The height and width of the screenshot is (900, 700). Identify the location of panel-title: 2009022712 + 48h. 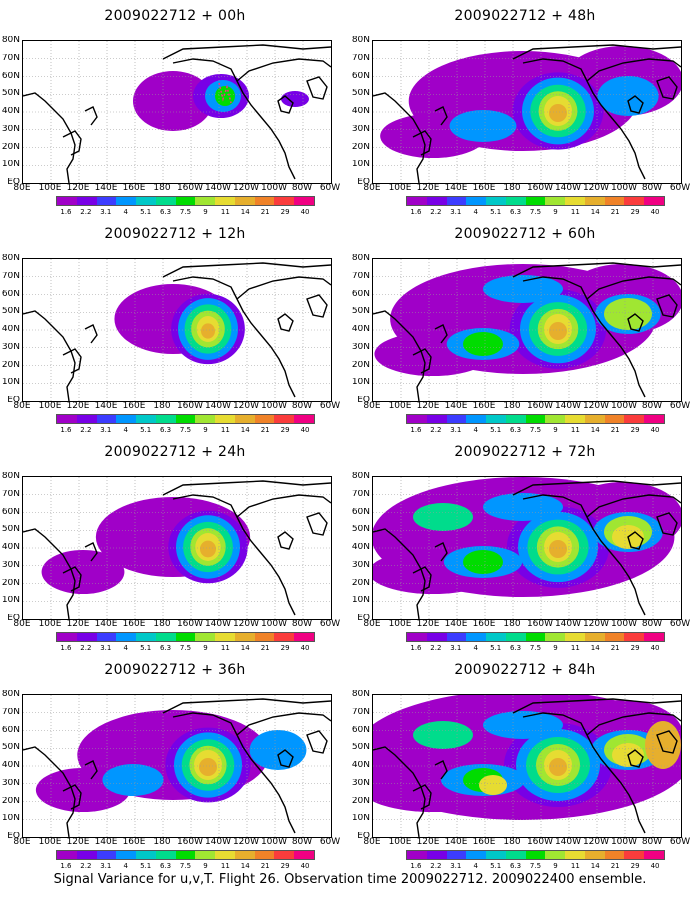
(525, 16).